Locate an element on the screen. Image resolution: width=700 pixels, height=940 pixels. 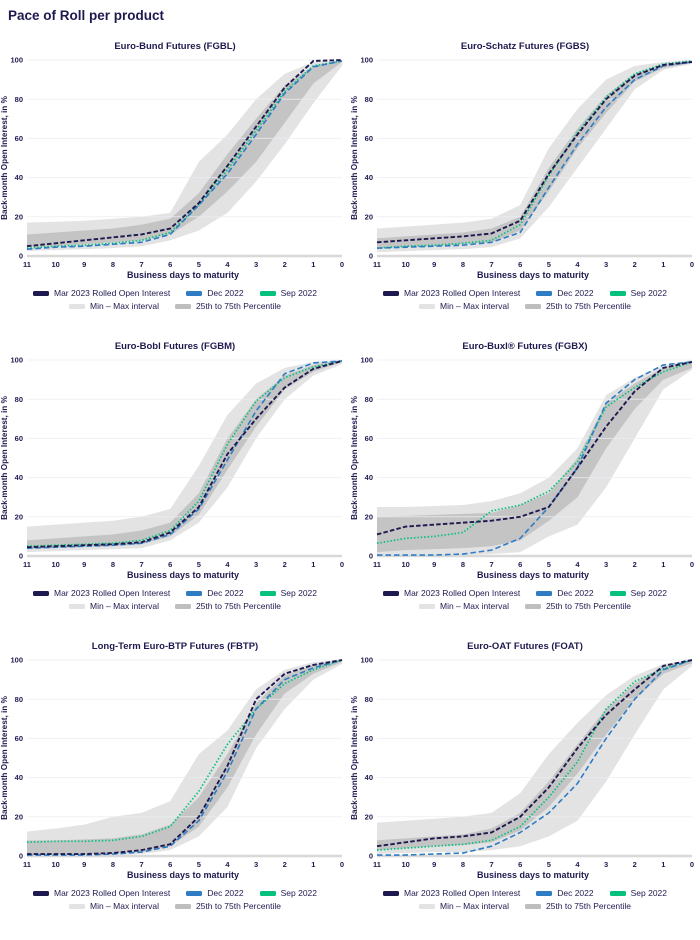
band-percentile is located at coordinates (534, 456).